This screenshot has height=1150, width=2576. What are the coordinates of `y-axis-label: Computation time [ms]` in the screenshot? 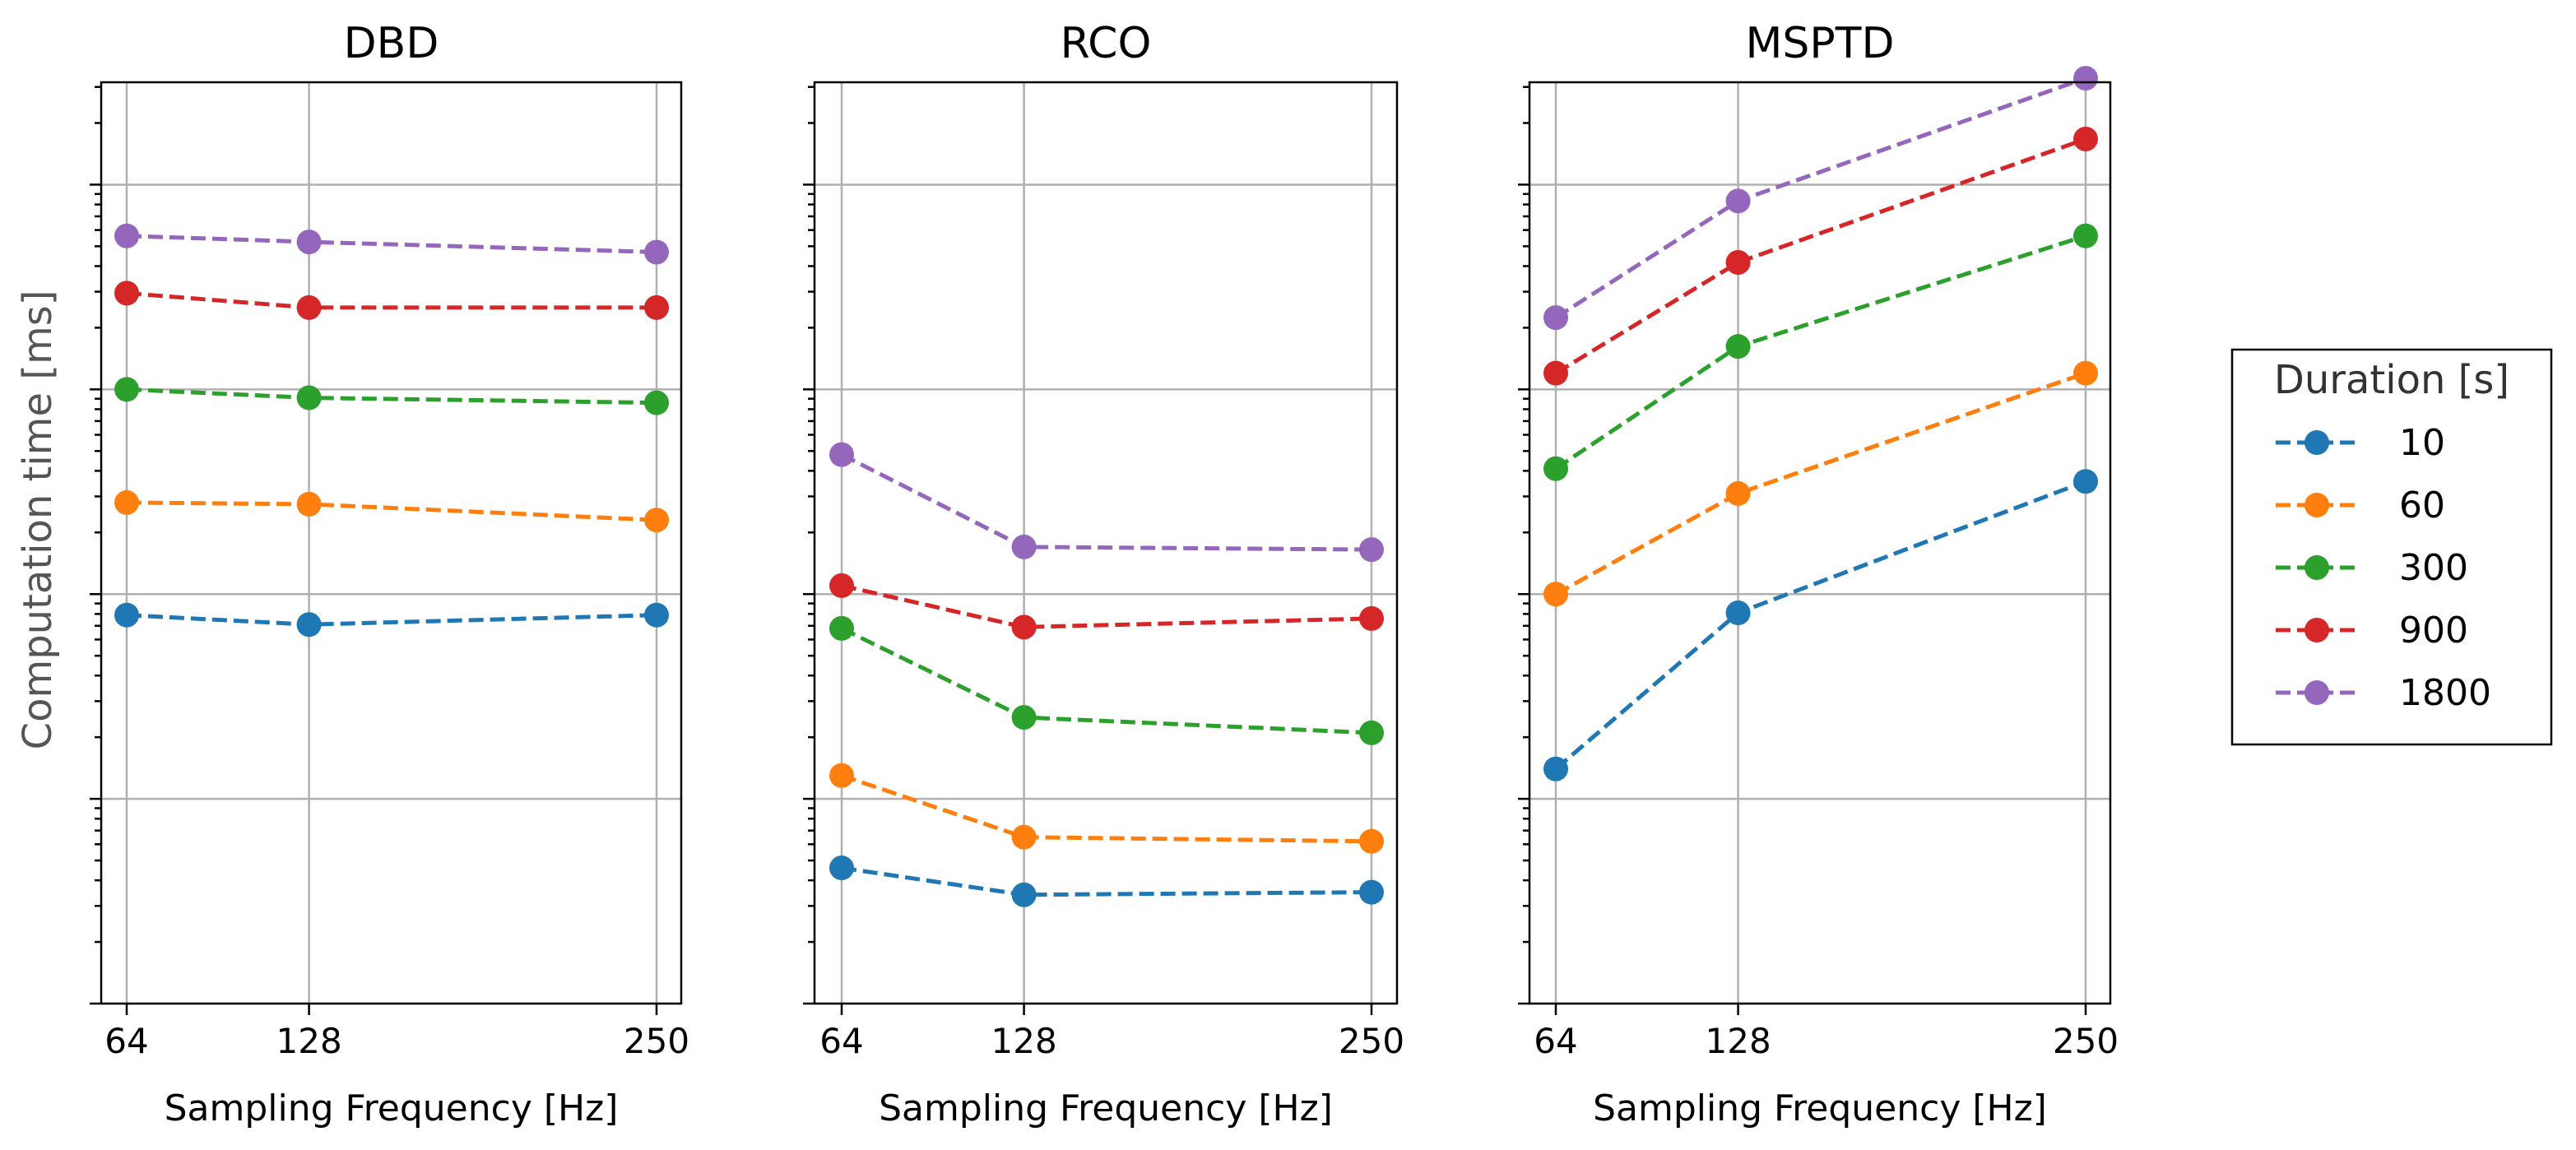 It's located at (38, 520).